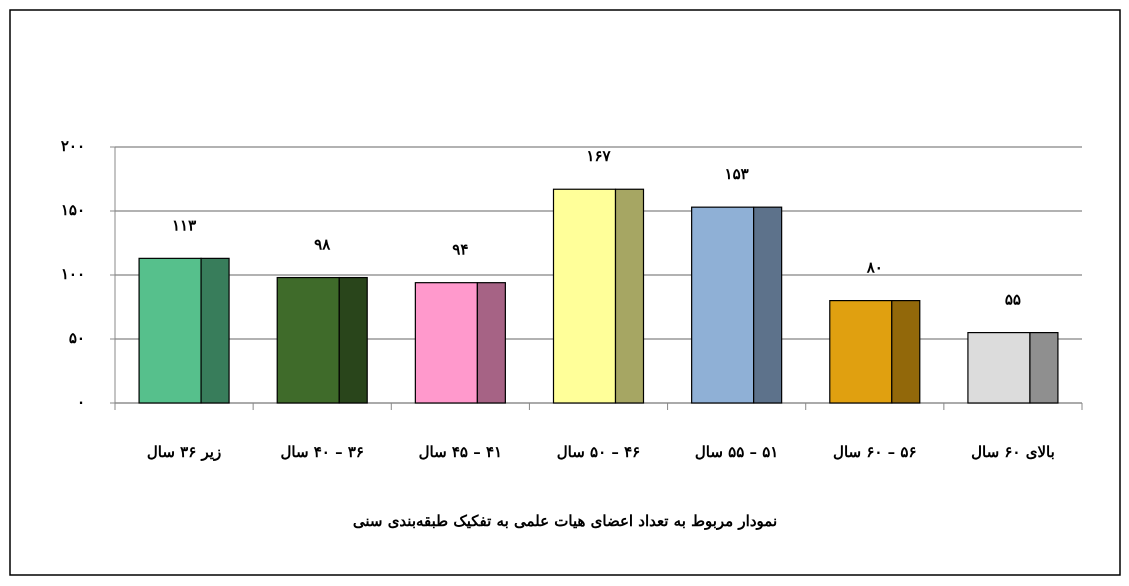  I want to click on value-label: ۹۸, so click(322, 245).